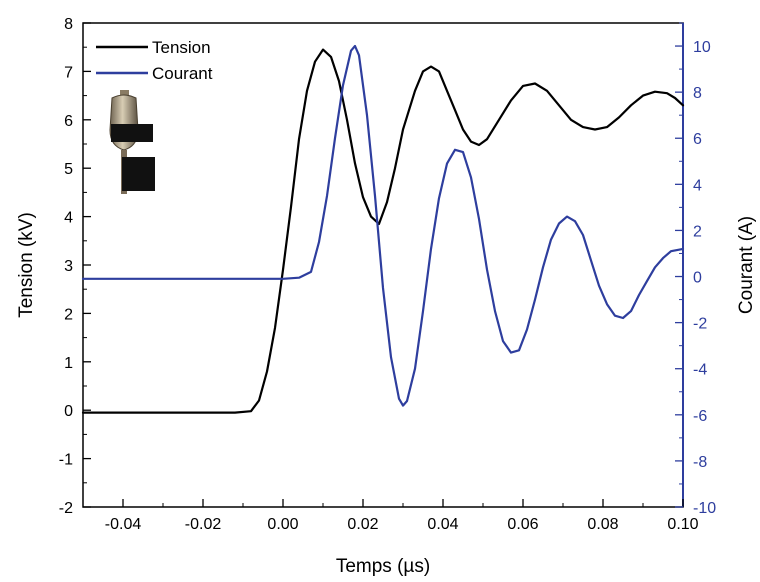 The width and height of the screenshot is (760, 582). What do you see at coordinates (182, 73) in the screenshot?
I see `legend-label-courant: Courant` at bounding box center [182, 73].